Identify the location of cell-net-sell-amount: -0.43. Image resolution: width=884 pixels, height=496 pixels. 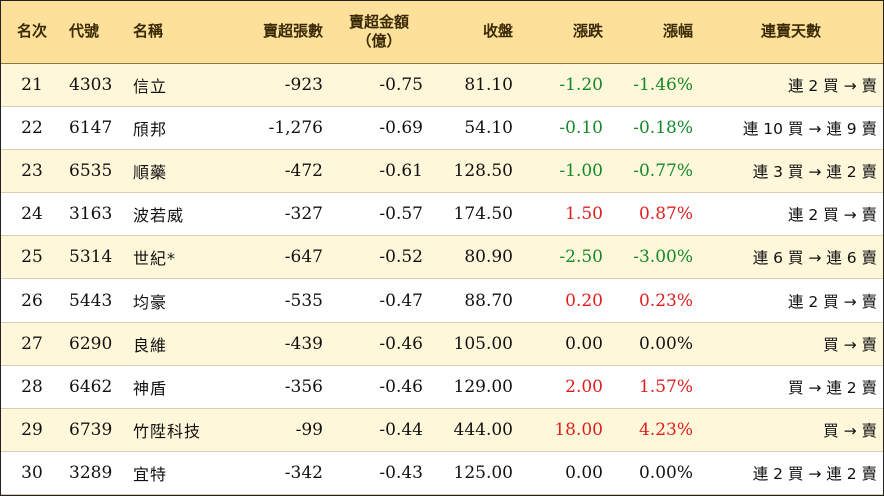
(379, 473).